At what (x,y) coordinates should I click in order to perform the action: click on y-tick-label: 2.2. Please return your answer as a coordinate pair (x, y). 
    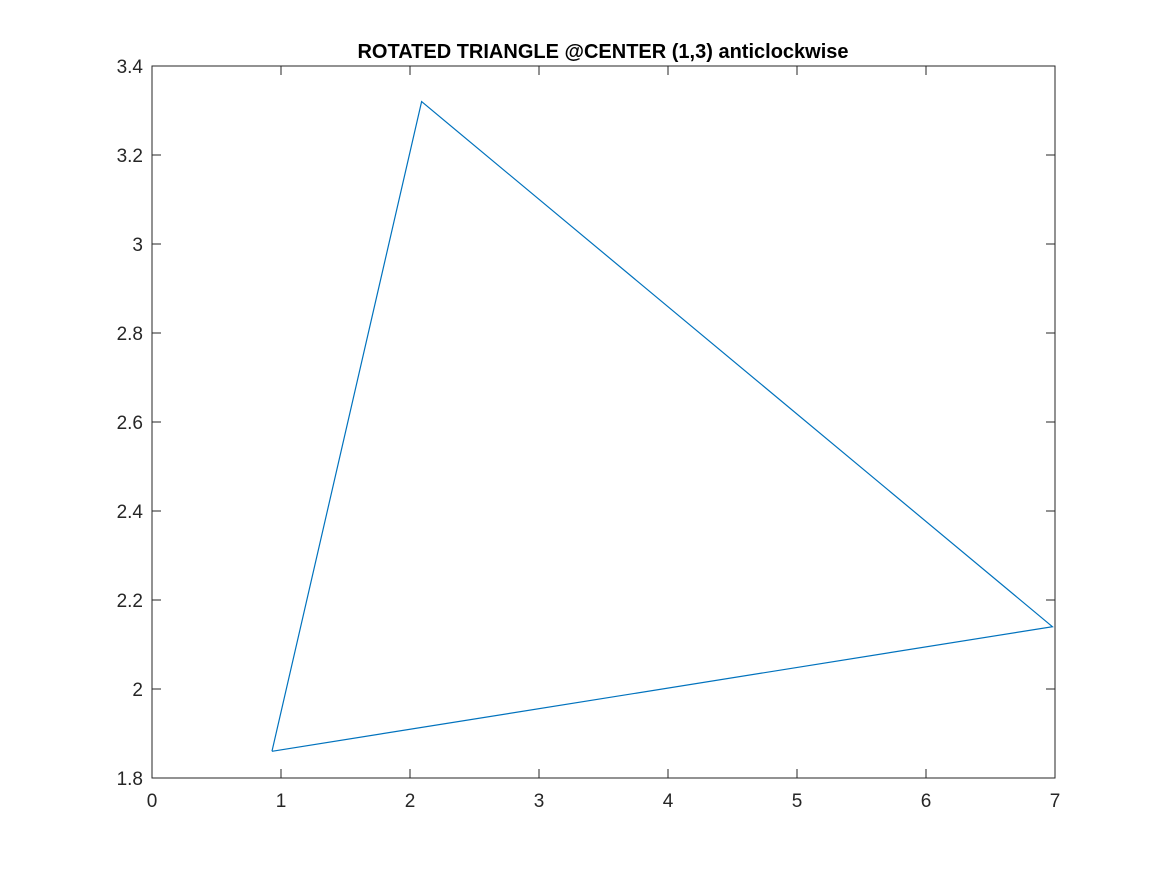
    Looking at the image, I should click on (130, 601).